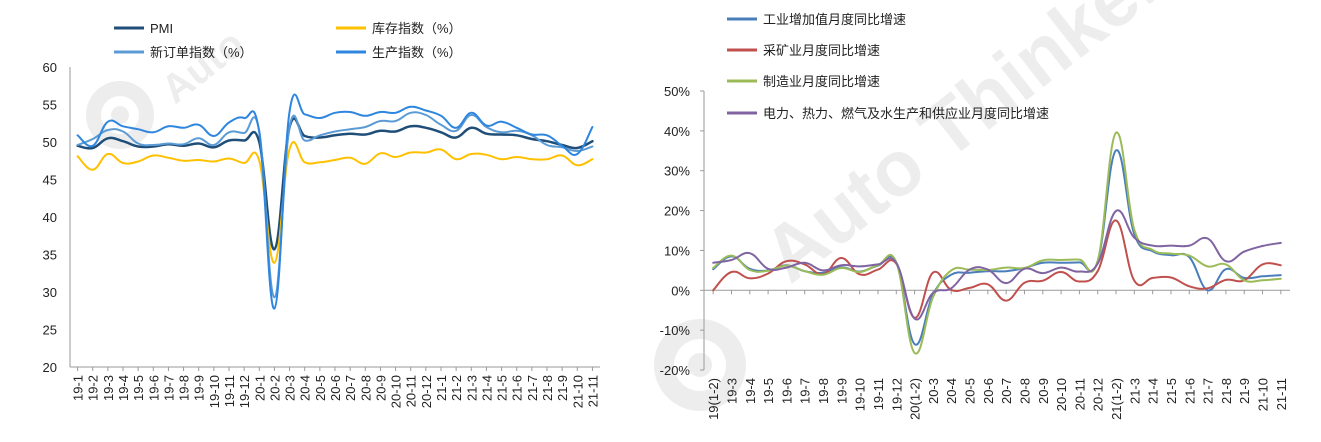 The image size is (1321, 442). I want to click on x-tick-label: 21-7, so click(1208, 391).